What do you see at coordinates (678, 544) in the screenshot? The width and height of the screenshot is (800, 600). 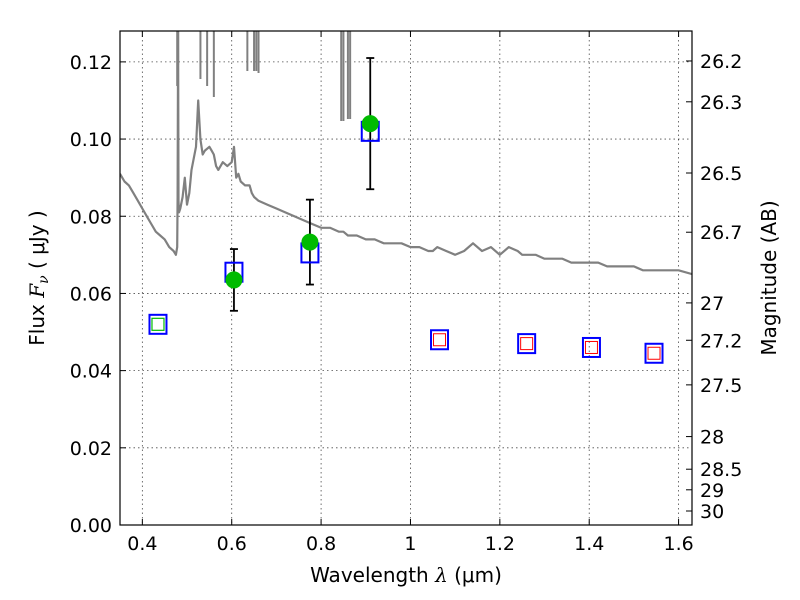 I see `x-tick-label: 1.6` at bounding box center [678, 544].